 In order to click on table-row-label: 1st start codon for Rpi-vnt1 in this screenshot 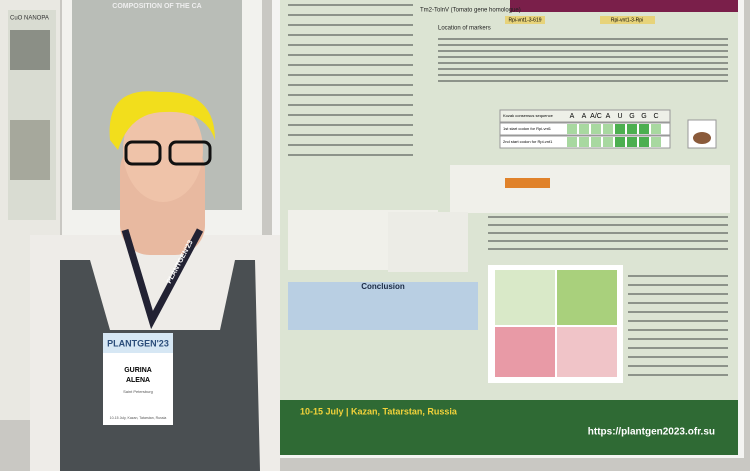, I will do `click(527, 128)`.